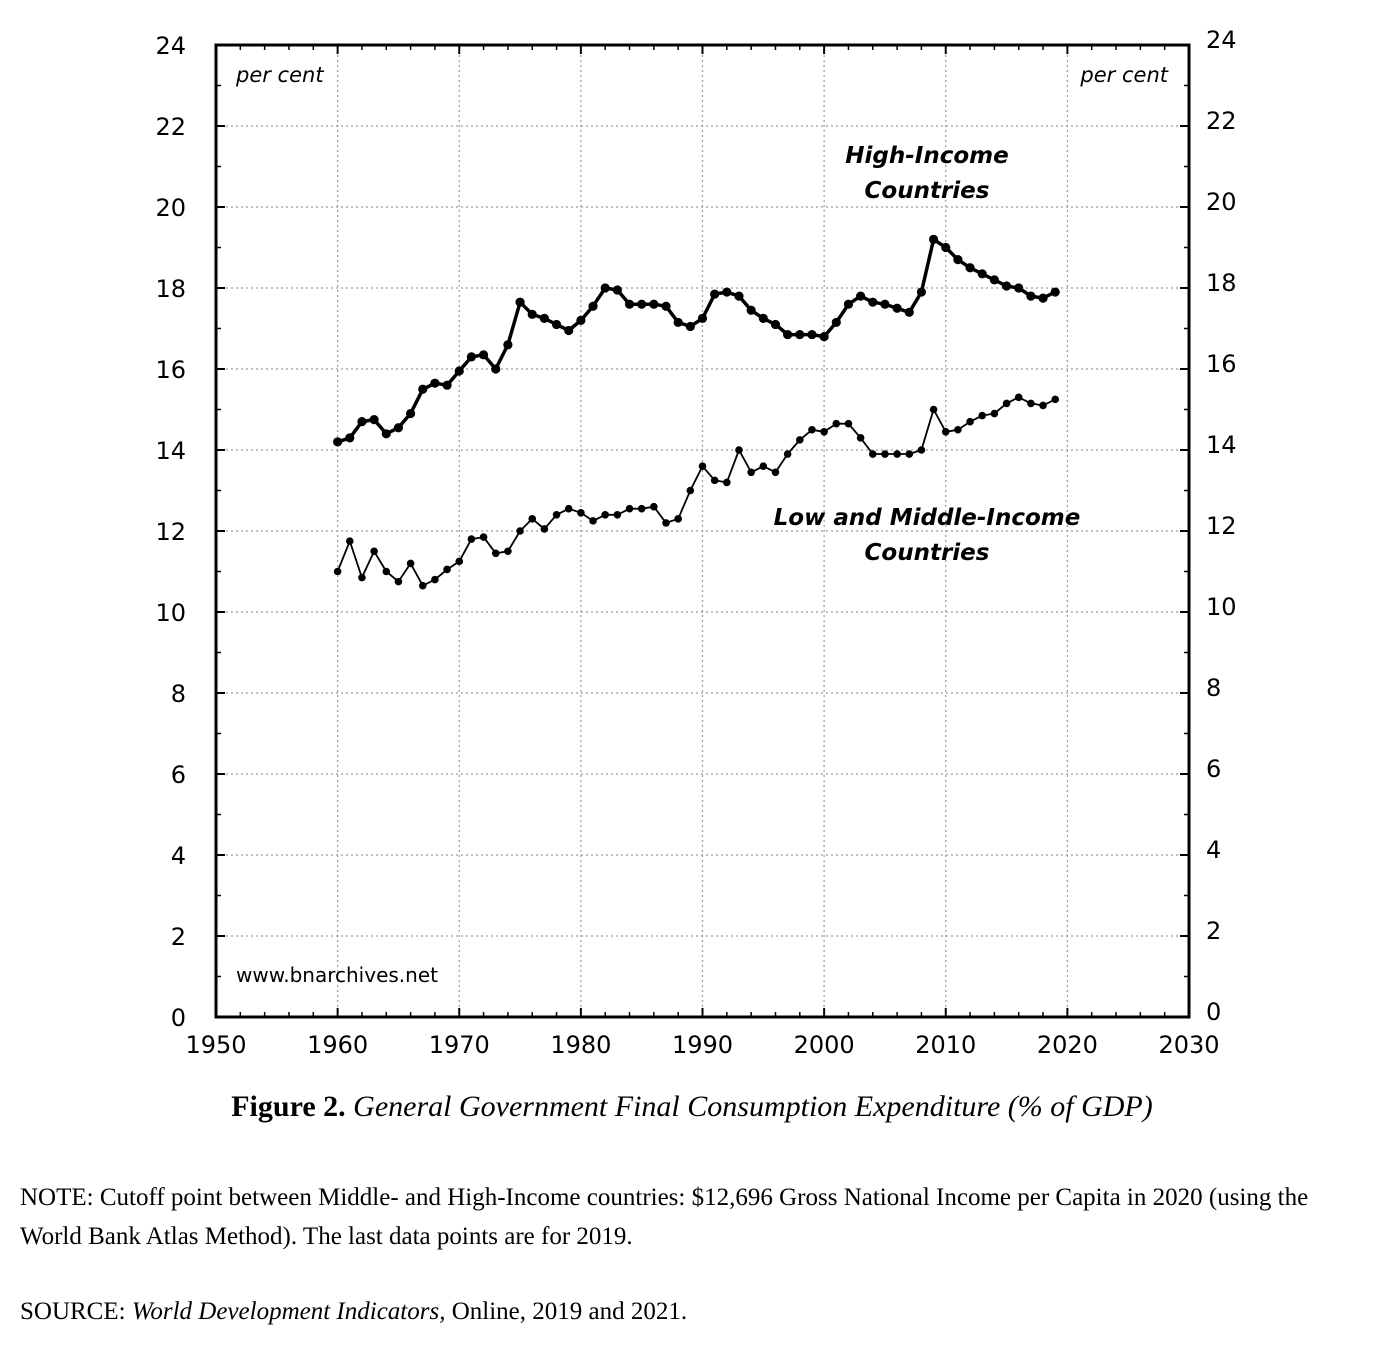 The image size is (1384, 1348). What do you see at coordinates (1213, 931) in the screenshot?
I see `y-right-tick-label: 2` at bounding box center [1213, 931].